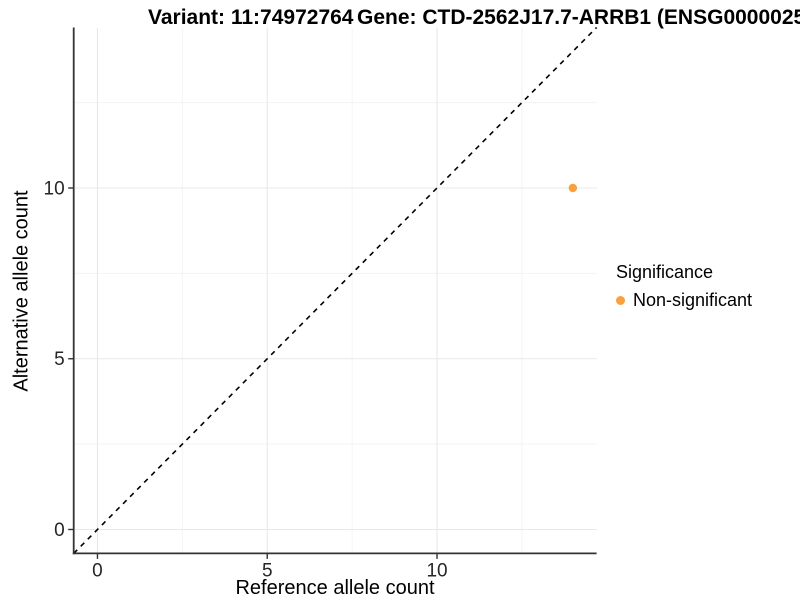 Image resolution: width=800 pixels, height=600 pixels. Describe the element at coordinates (578, 17) in the screenshot. I see `gene-title: Gene: CTD-2562J17.7-ARRB1 (ENSG000002544` at that location.